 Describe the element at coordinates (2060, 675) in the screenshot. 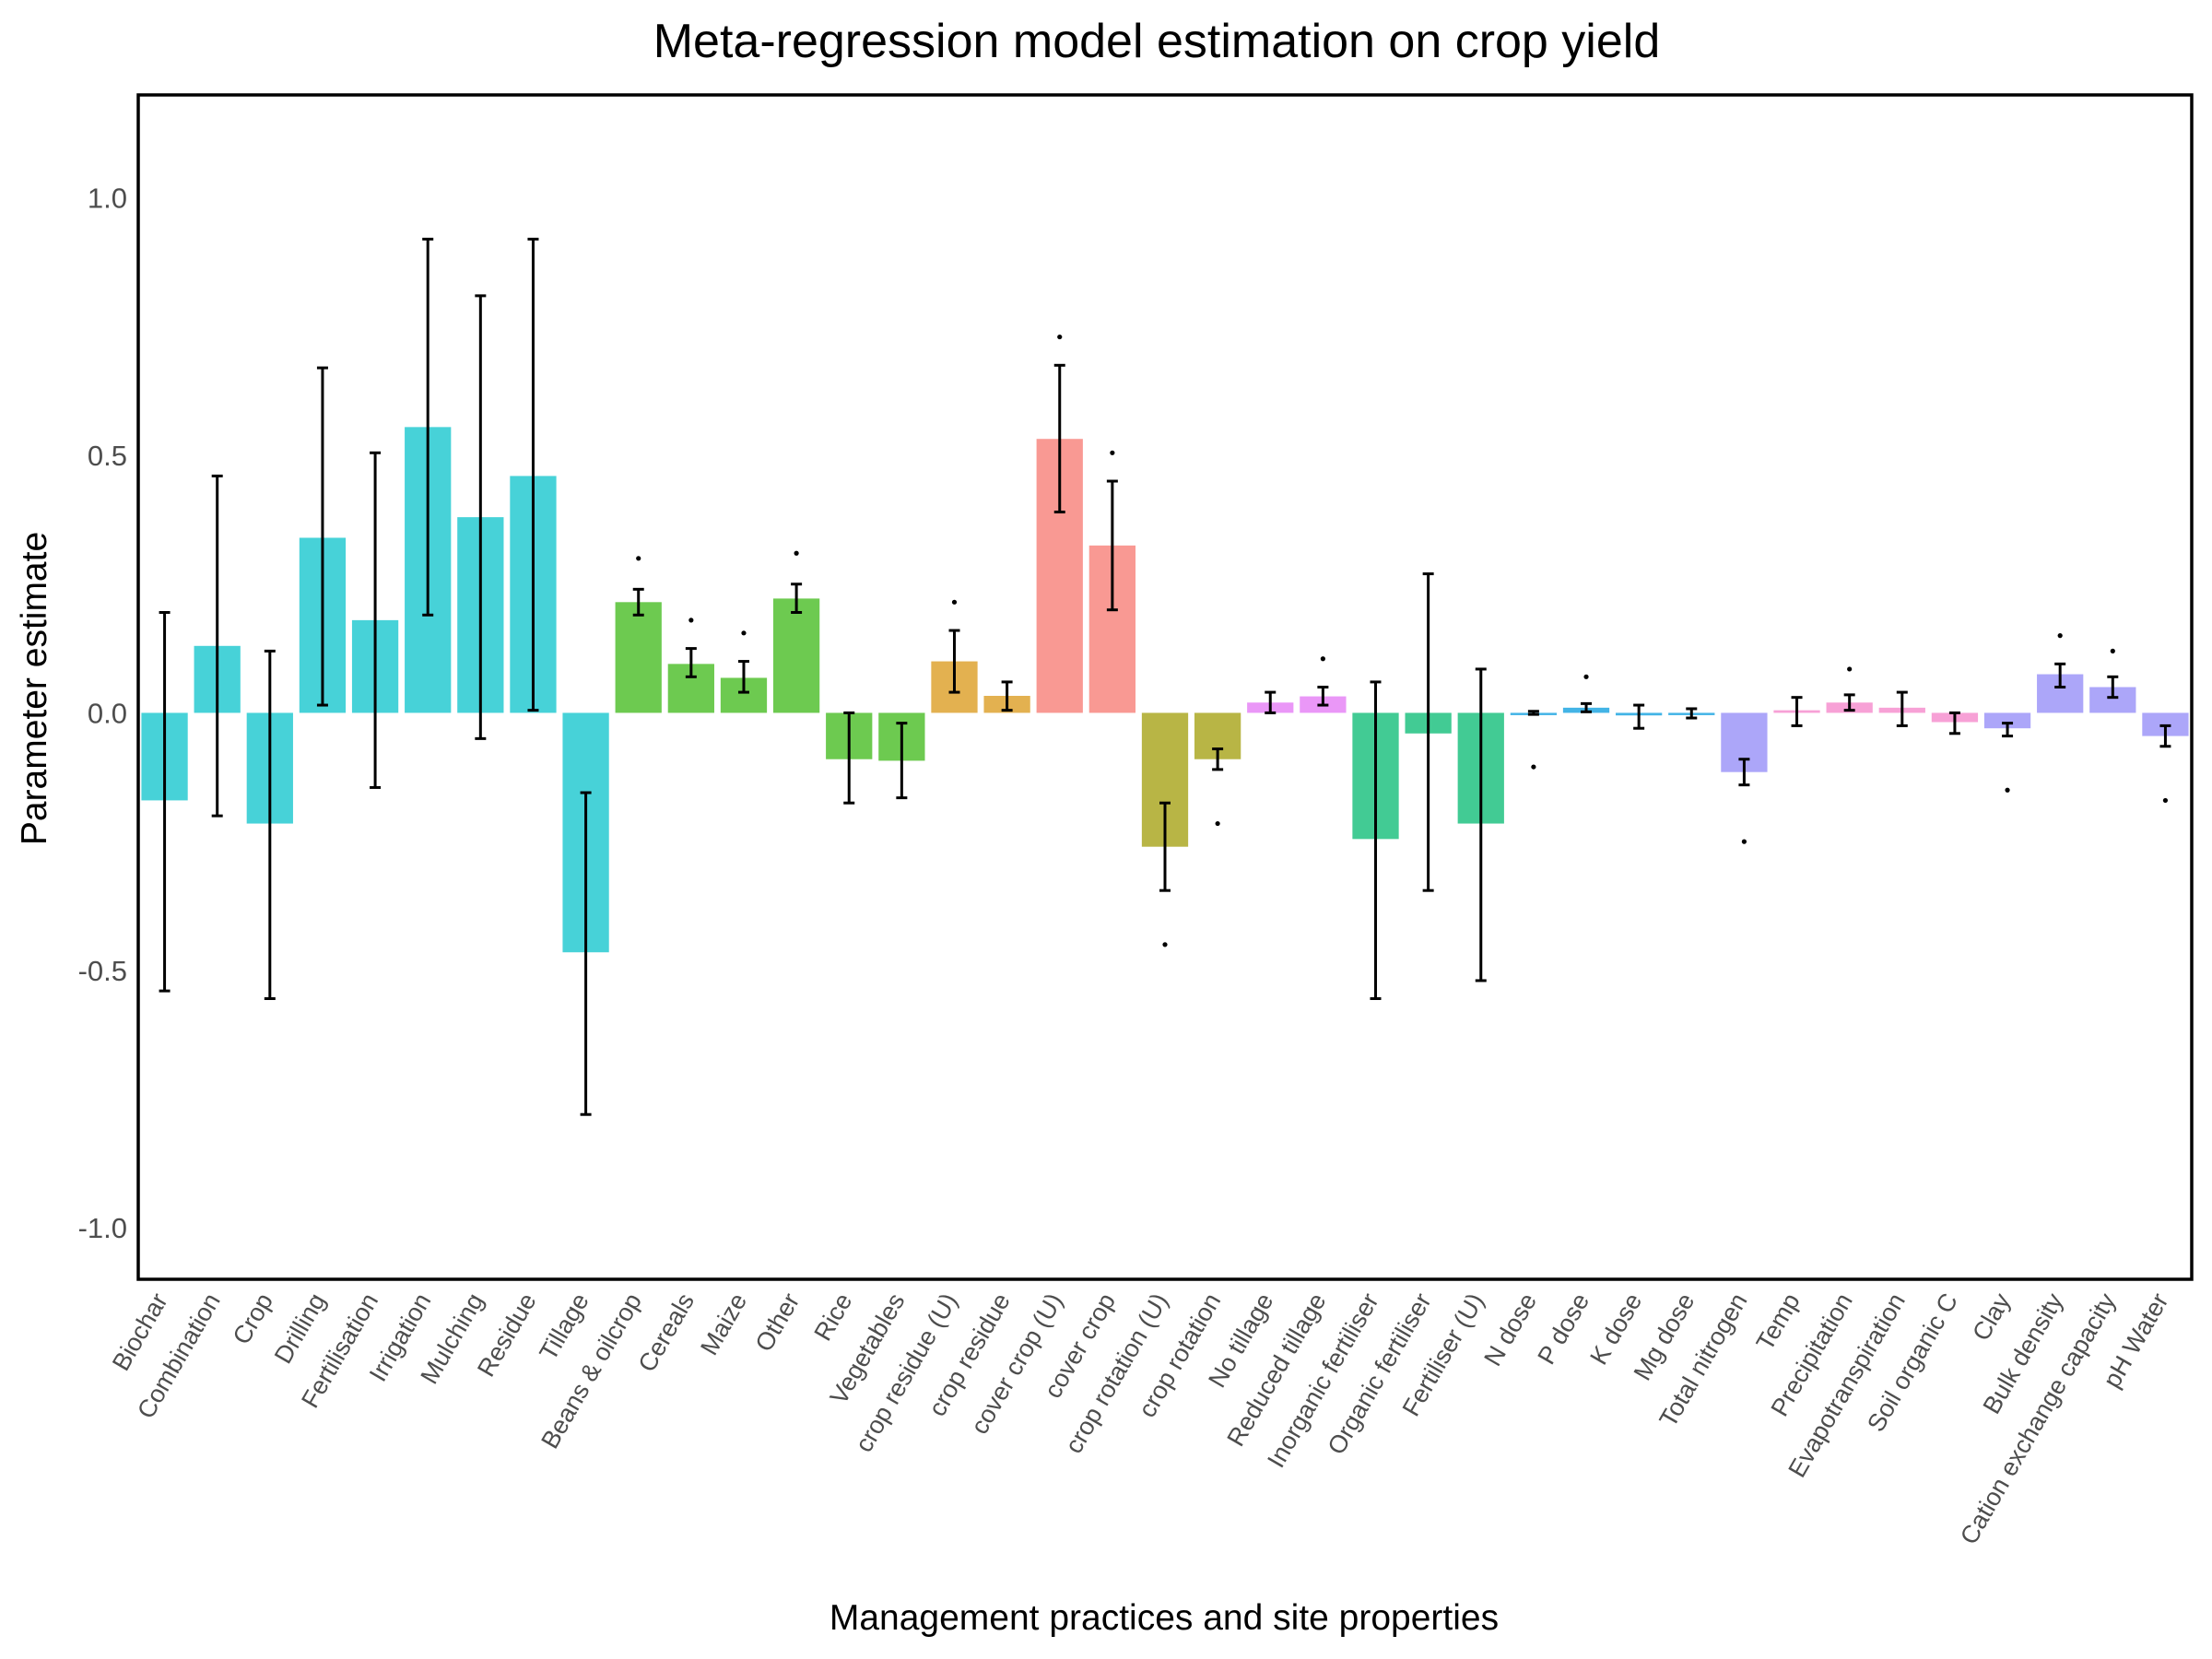

I see `error-bar-bulk-density` at that location.